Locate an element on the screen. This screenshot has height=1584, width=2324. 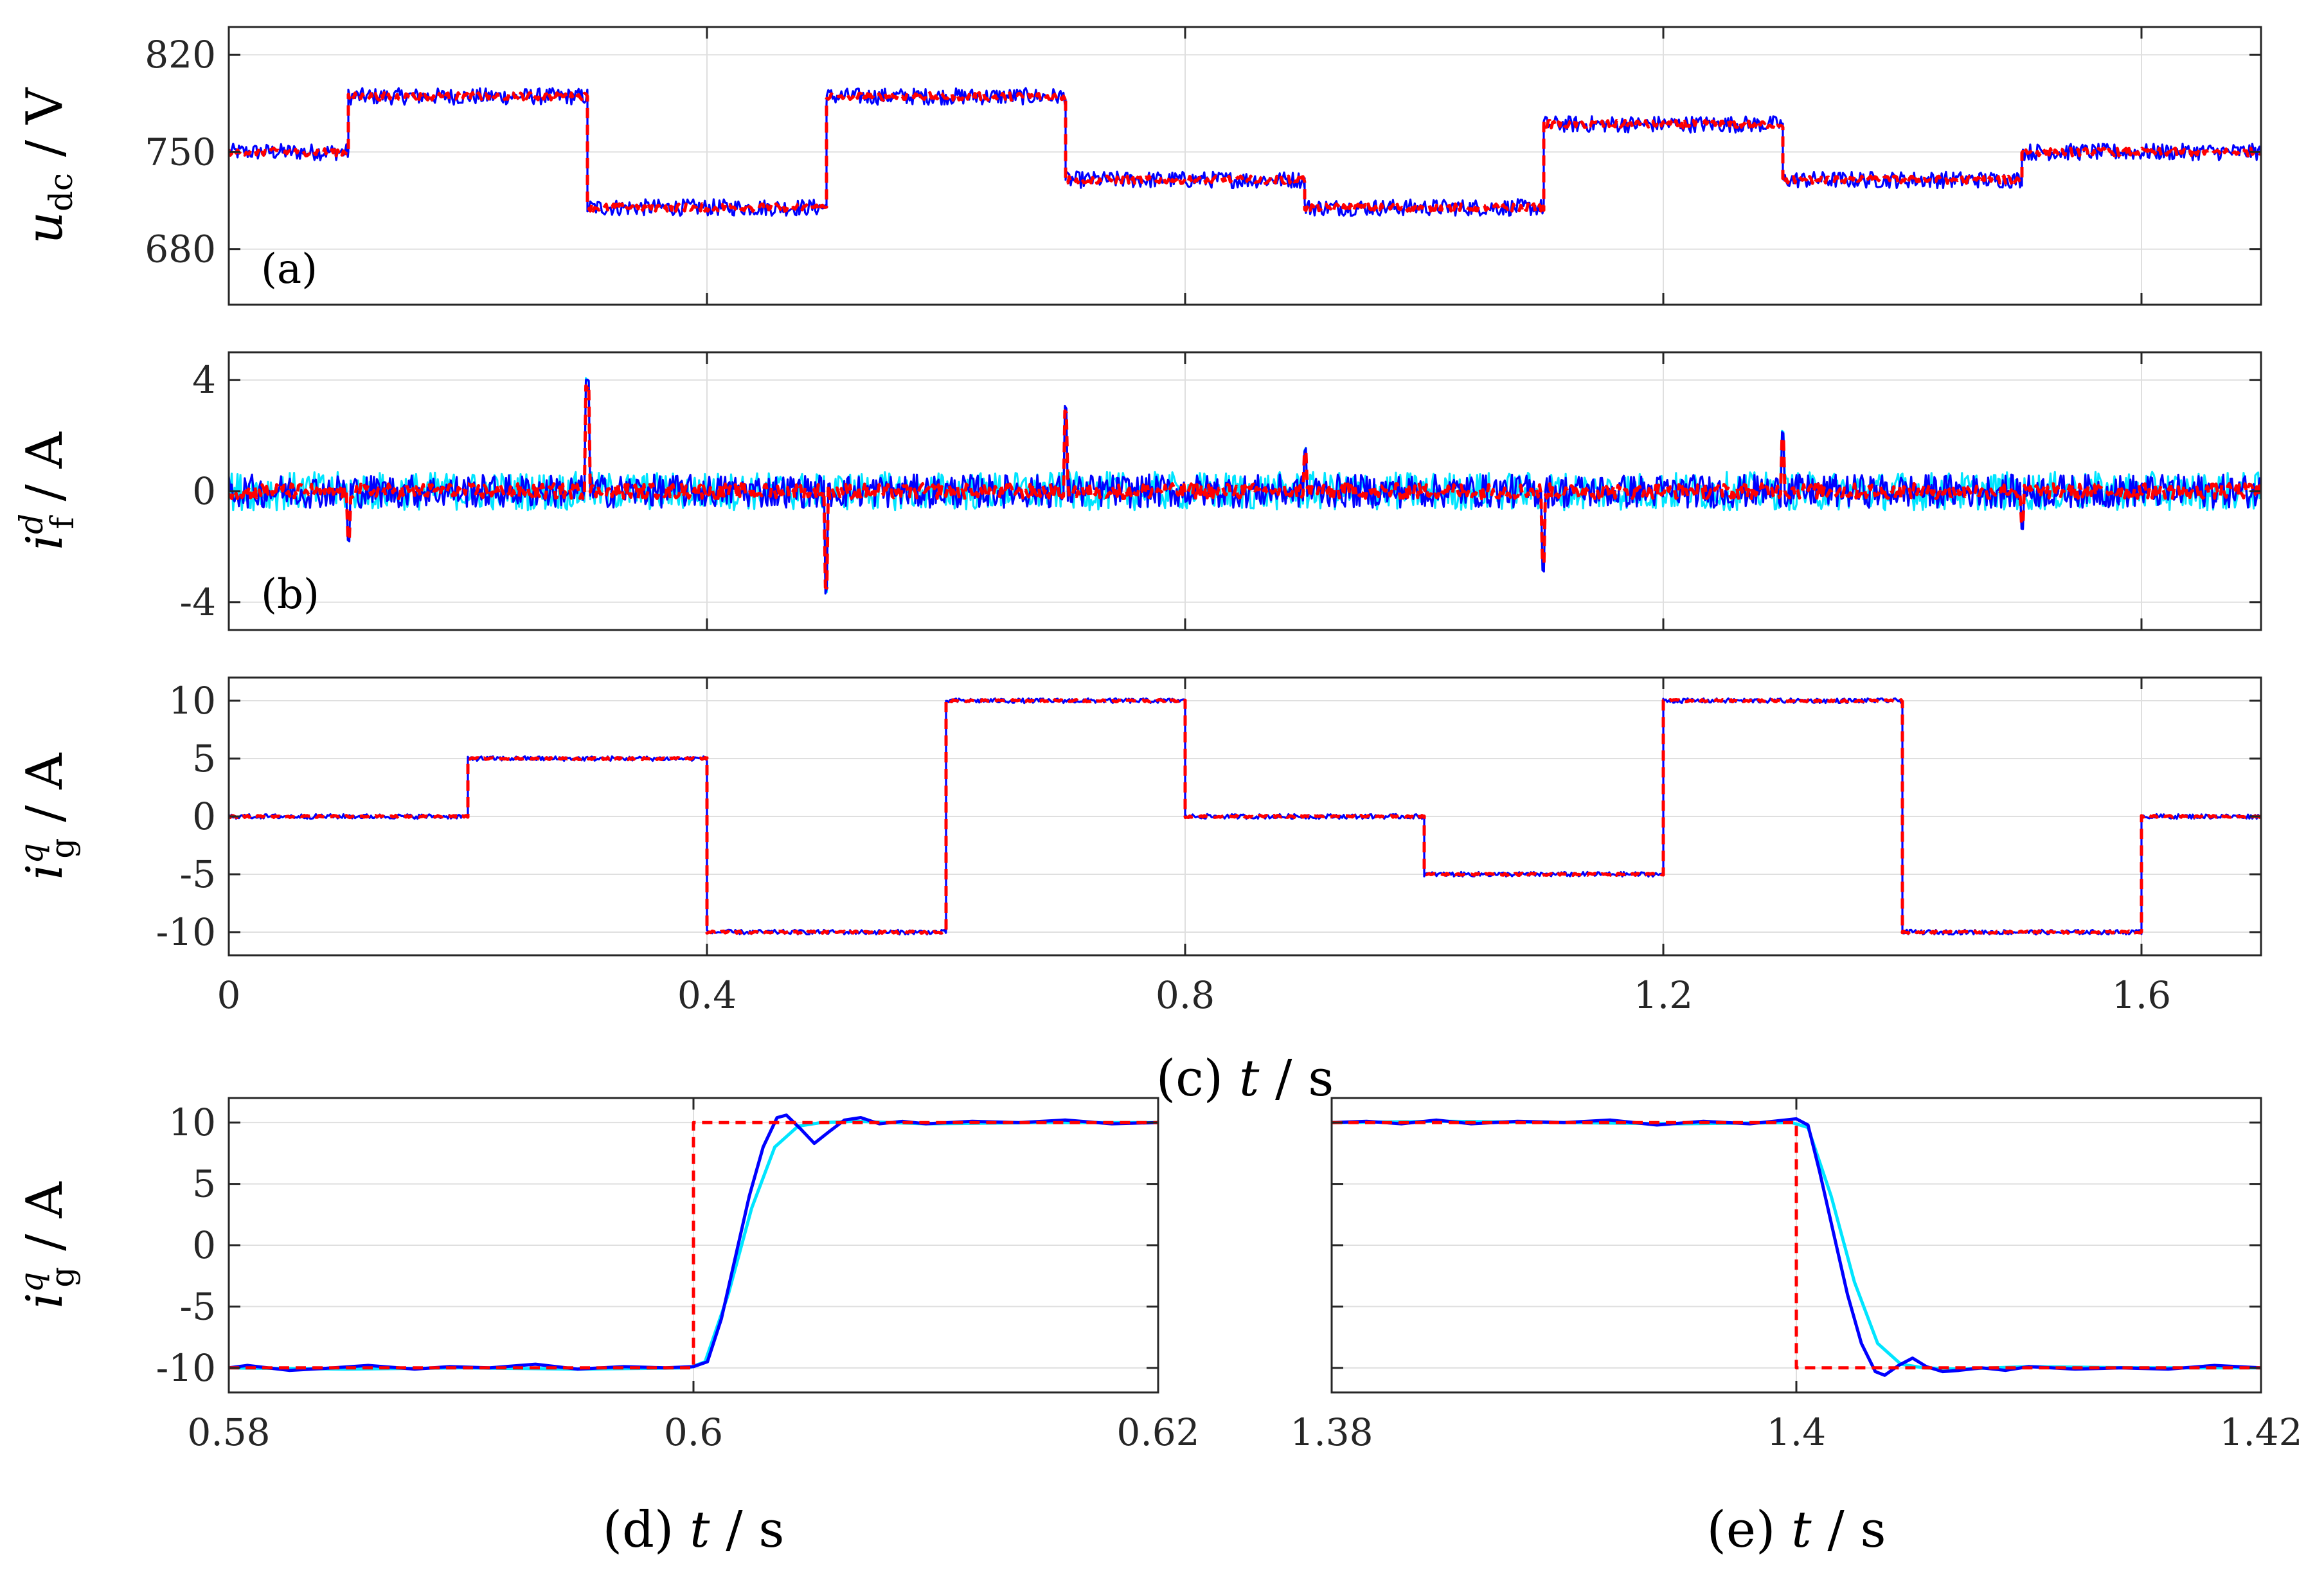
series-group-b is located at coordinates (1245, 486).